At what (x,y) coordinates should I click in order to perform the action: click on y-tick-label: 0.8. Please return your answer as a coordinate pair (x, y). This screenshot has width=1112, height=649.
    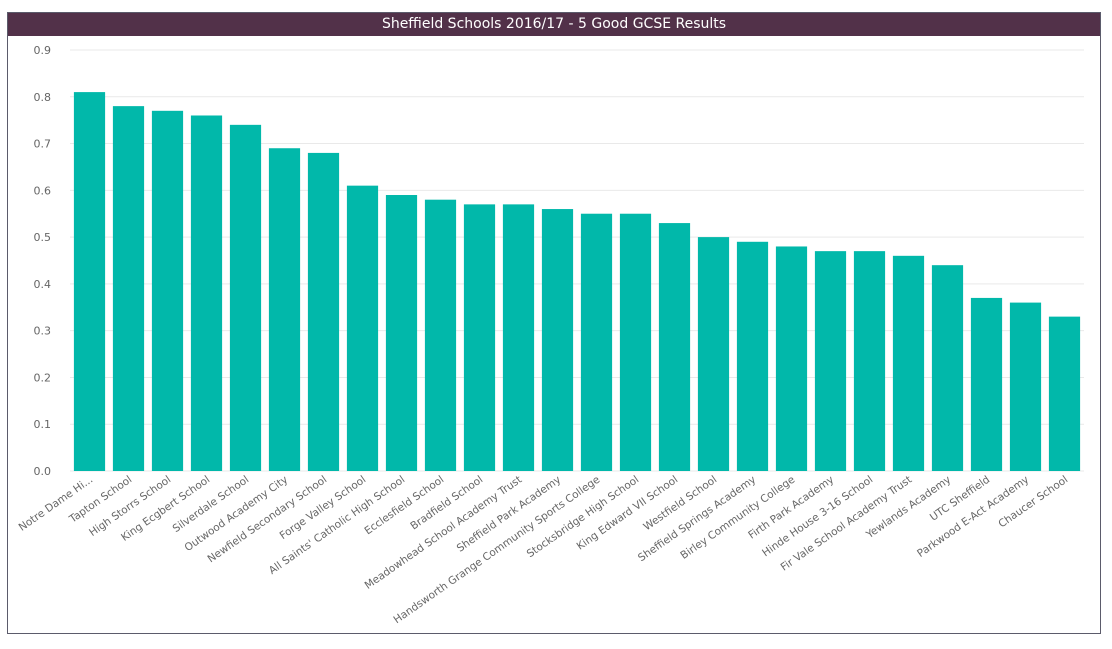
    Looking at the image, I should click on (43, 97).